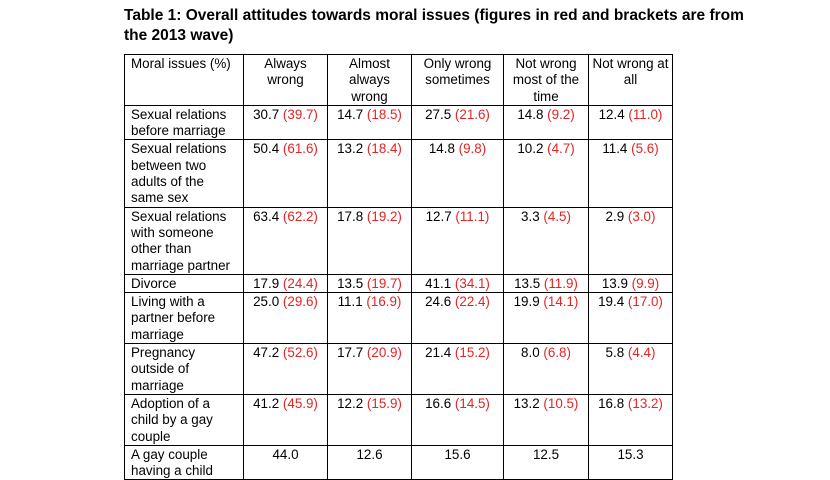 Image resolution: width=830 pixels, height=480 pixels. I want to click on current-wave-value: 24.6, so click(438, 302).